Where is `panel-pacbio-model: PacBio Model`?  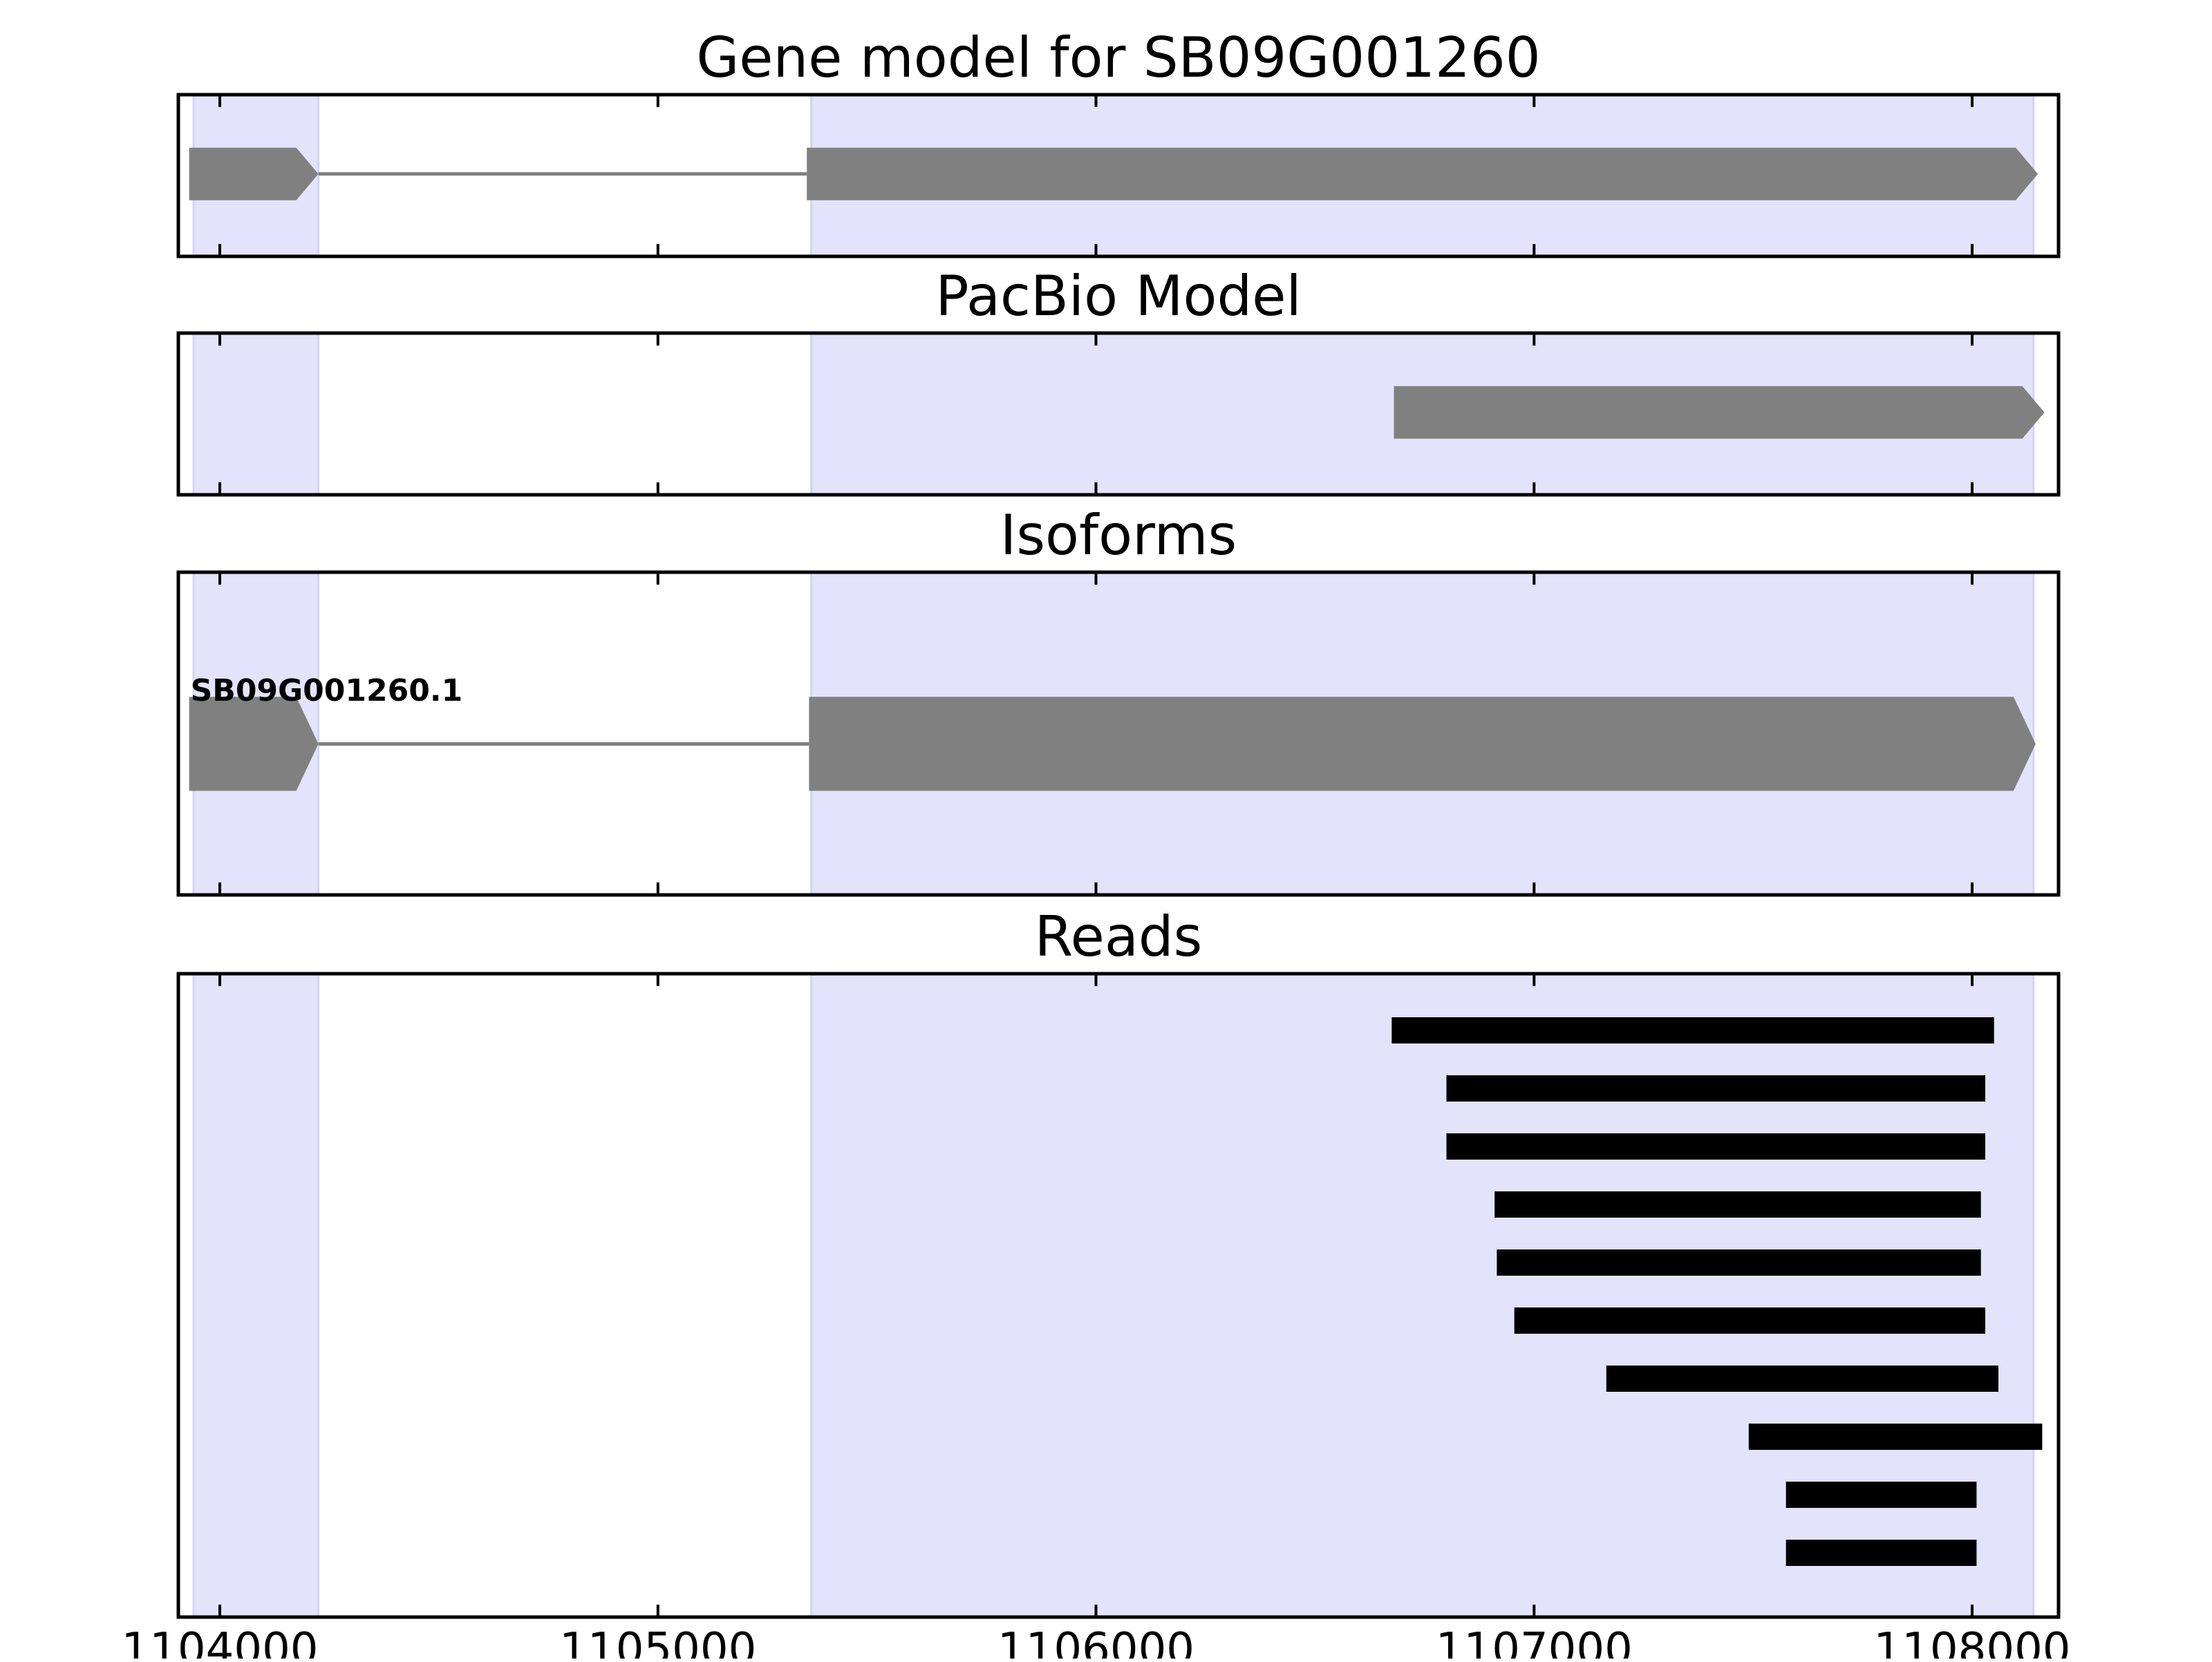 panel-pacbio-model: PacBio Model is located at coordinates (1118, 381).